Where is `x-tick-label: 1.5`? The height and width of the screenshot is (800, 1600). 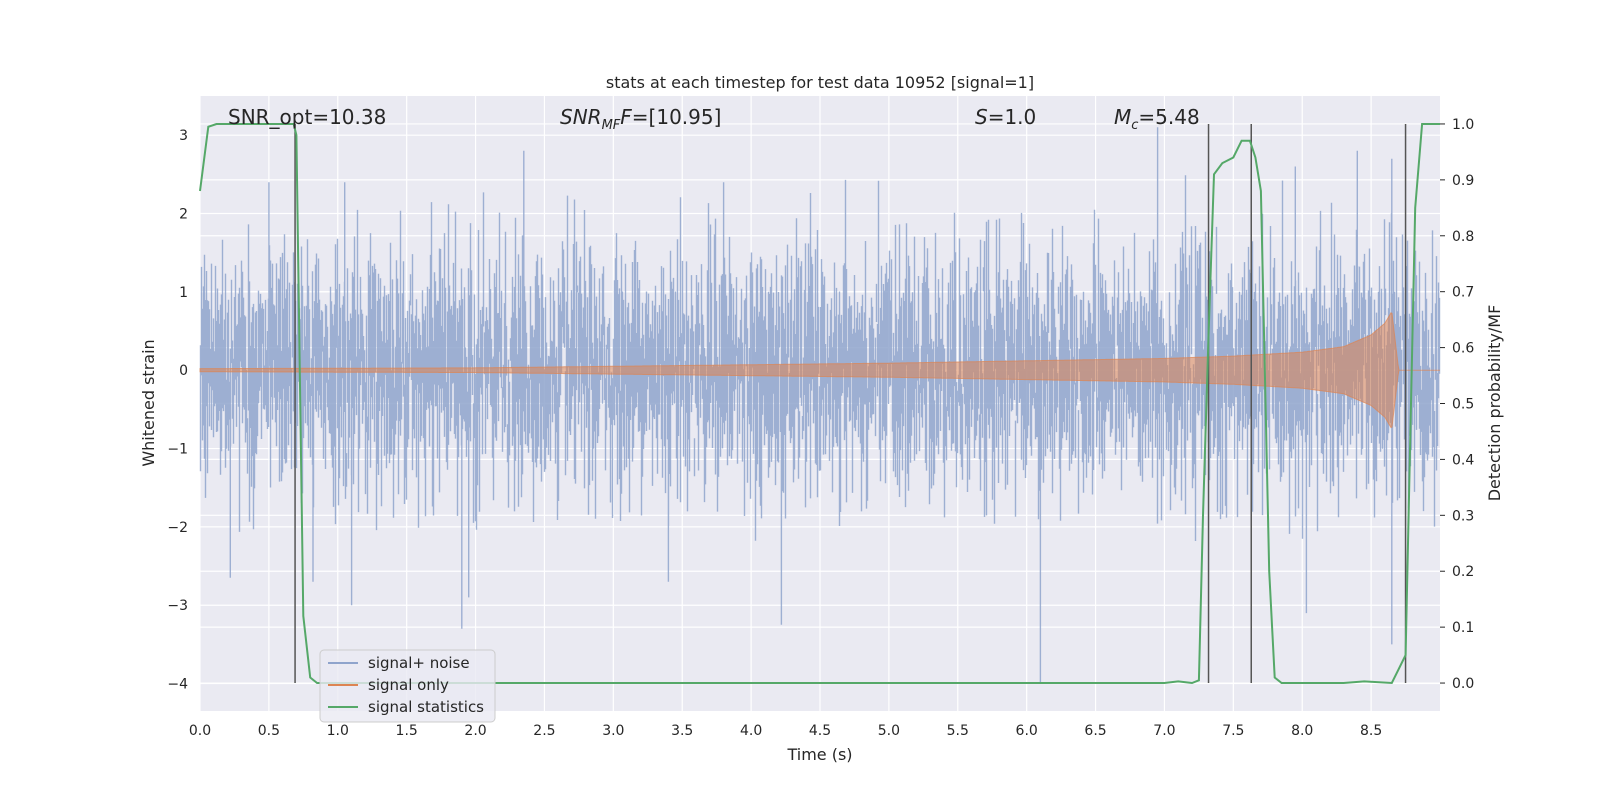
x-tick-label: 1.5 is located at coordinates (407, 731).